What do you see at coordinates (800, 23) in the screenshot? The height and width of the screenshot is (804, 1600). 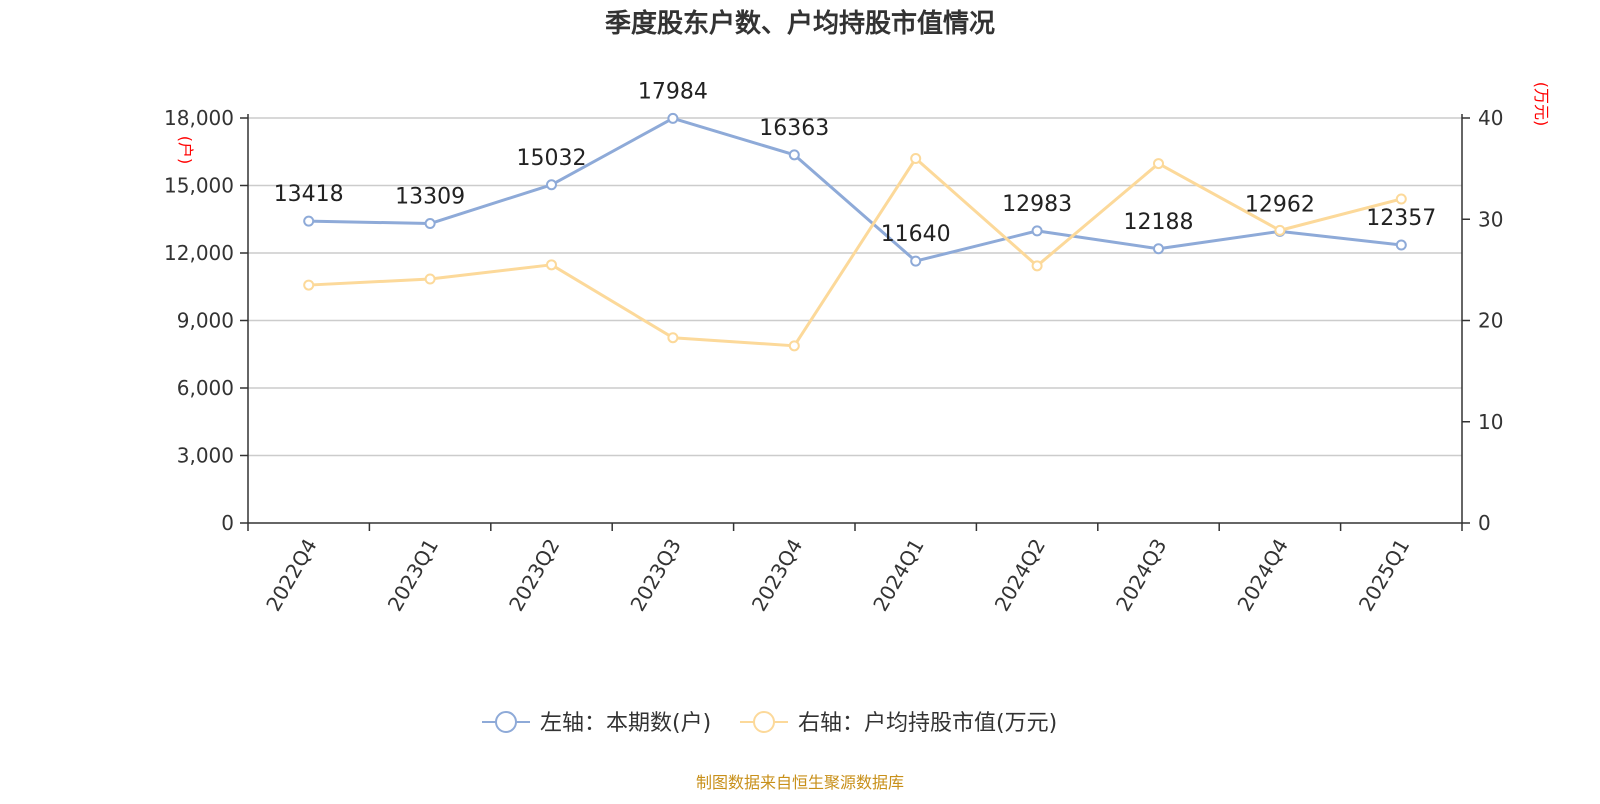 I see `chart-title: 季度股东户数、户均持股市值情况` at bounding box center [800, 23].